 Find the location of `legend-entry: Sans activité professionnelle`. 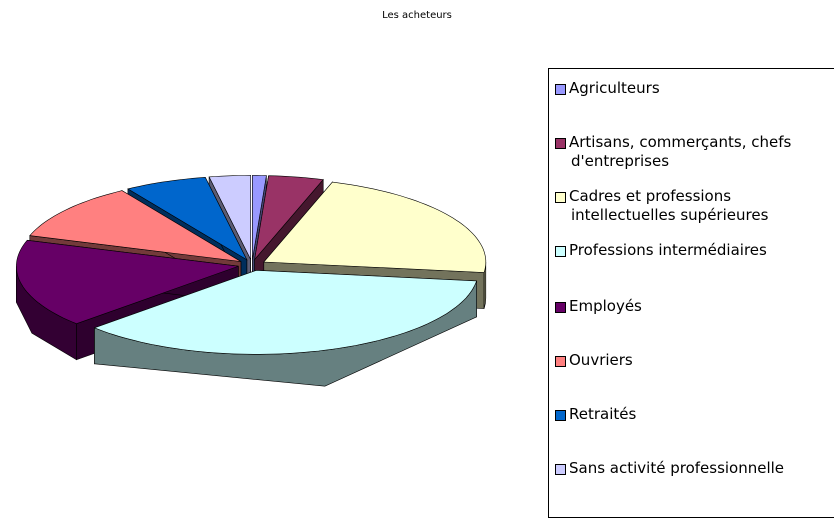

legend-entry: Sans activité professionnelle is located at coordinates (691, 468).